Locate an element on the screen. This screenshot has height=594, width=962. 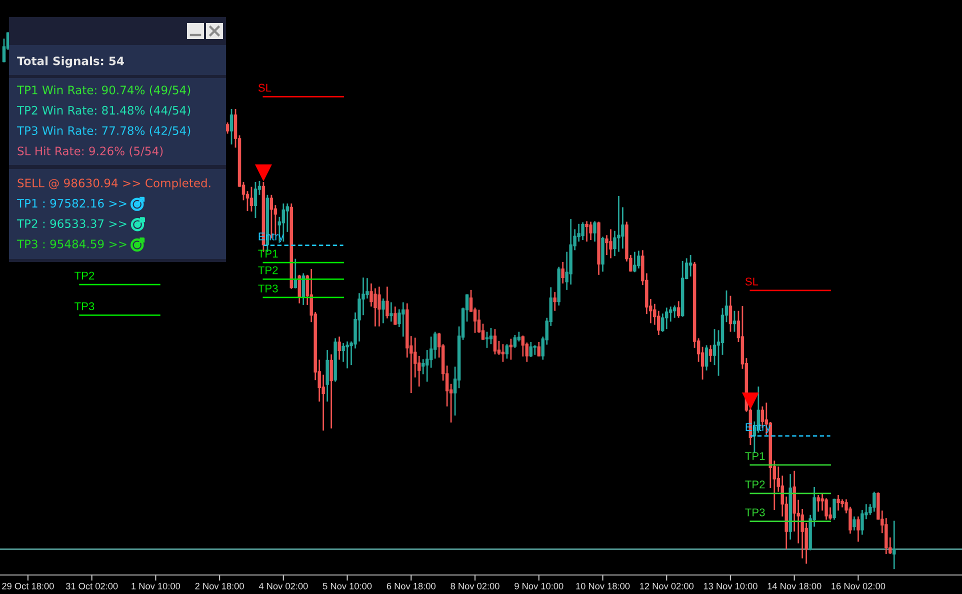
x-tick-label: 12 Nov 02:00 is located at coordinates (667, 586).